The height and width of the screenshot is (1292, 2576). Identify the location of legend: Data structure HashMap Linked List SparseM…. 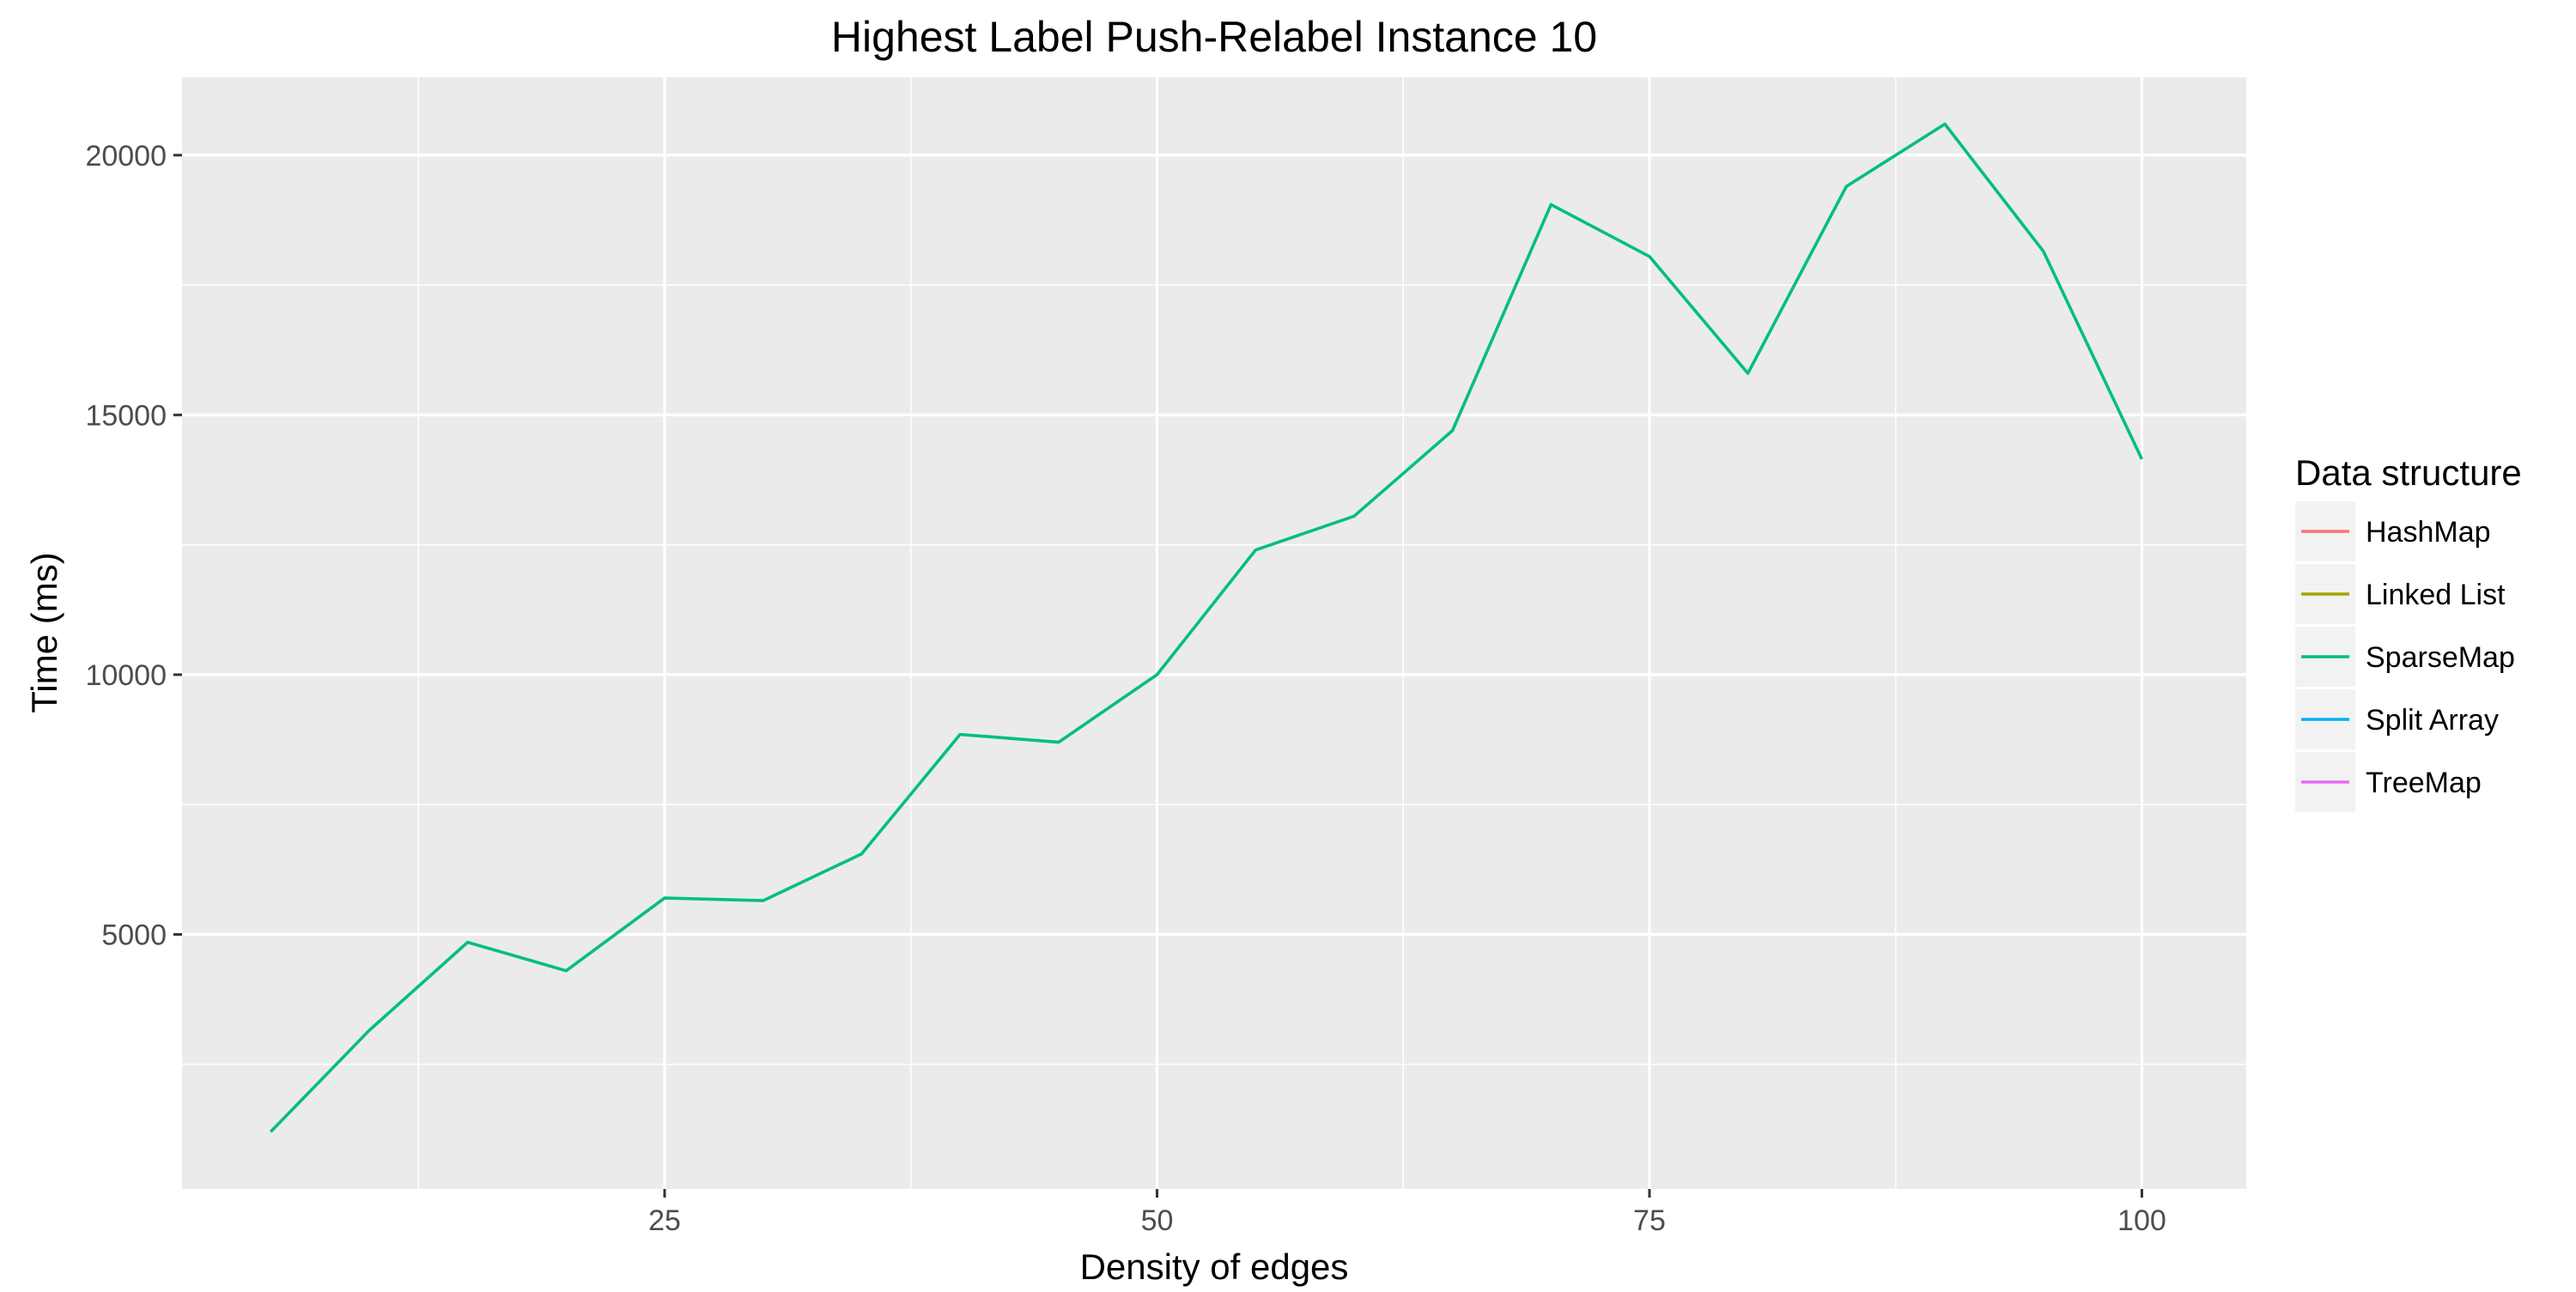
(2408, 632).